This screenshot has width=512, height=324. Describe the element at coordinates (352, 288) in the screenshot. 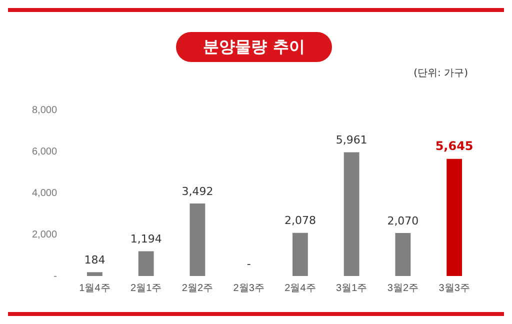

I see `x-tick-label: 3월1주` at that location.